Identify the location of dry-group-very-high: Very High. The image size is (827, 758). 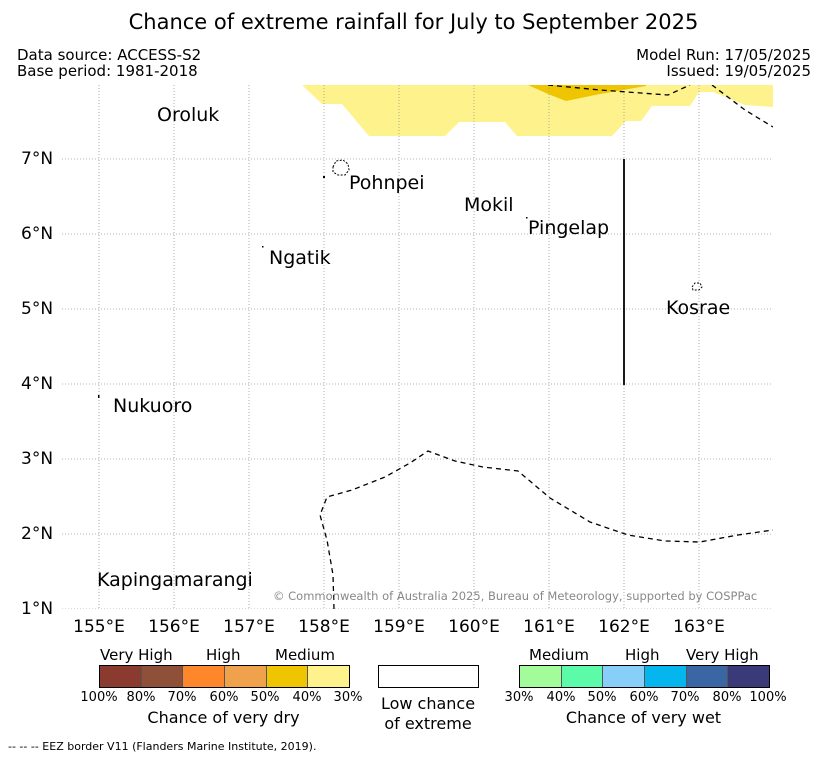
(136, 655).